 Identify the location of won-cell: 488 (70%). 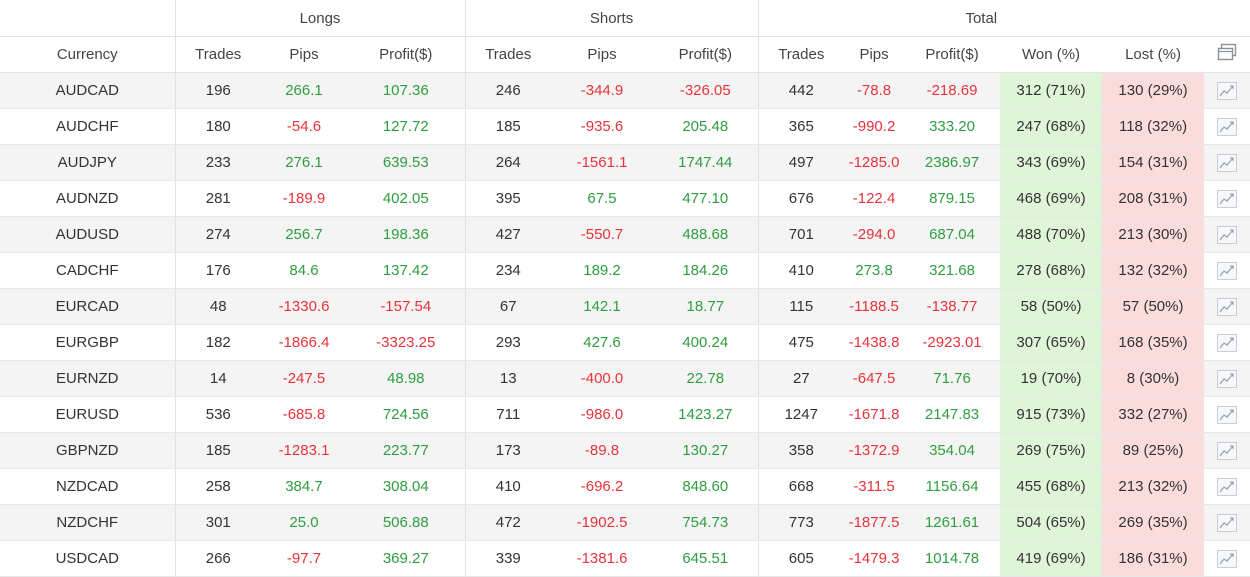
(1051, 234).